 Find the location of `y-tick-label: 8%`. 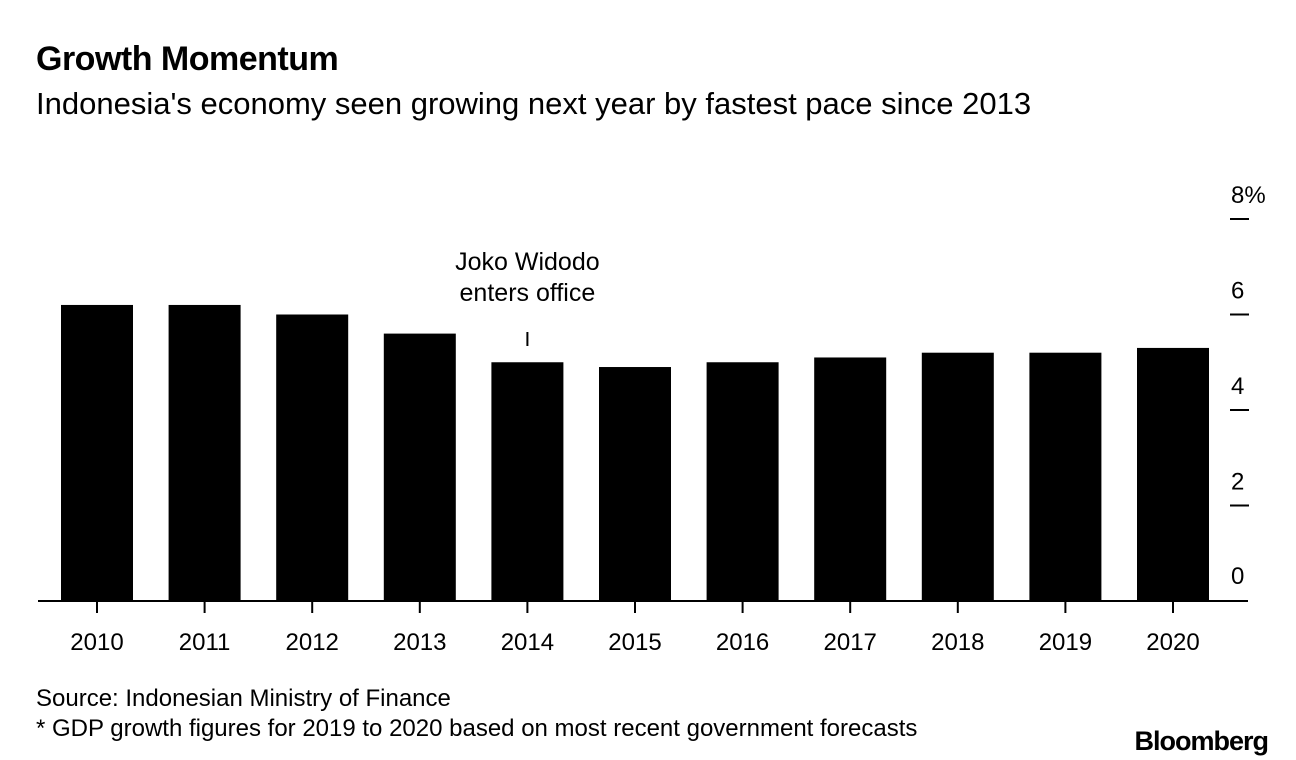

y-tick-label: 8% is located at coordinates (1248, 195).